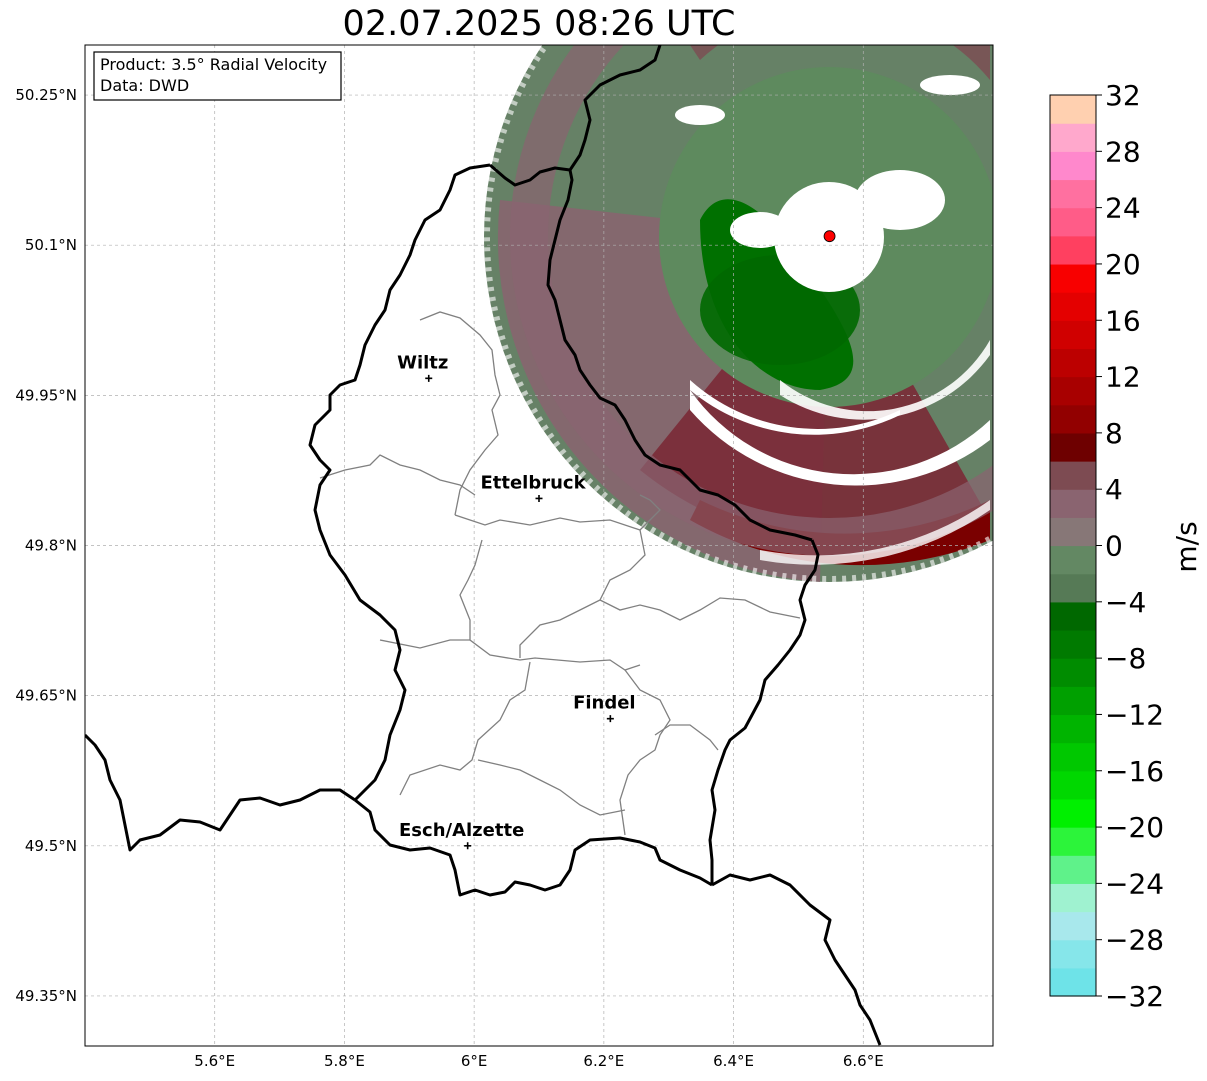 This screenshot has height=1081, width=1207. What do you see at coordinates (533, 482) in the screenshot?
I see `city-label: Ettelbruck` at bounding box center [533, 482].